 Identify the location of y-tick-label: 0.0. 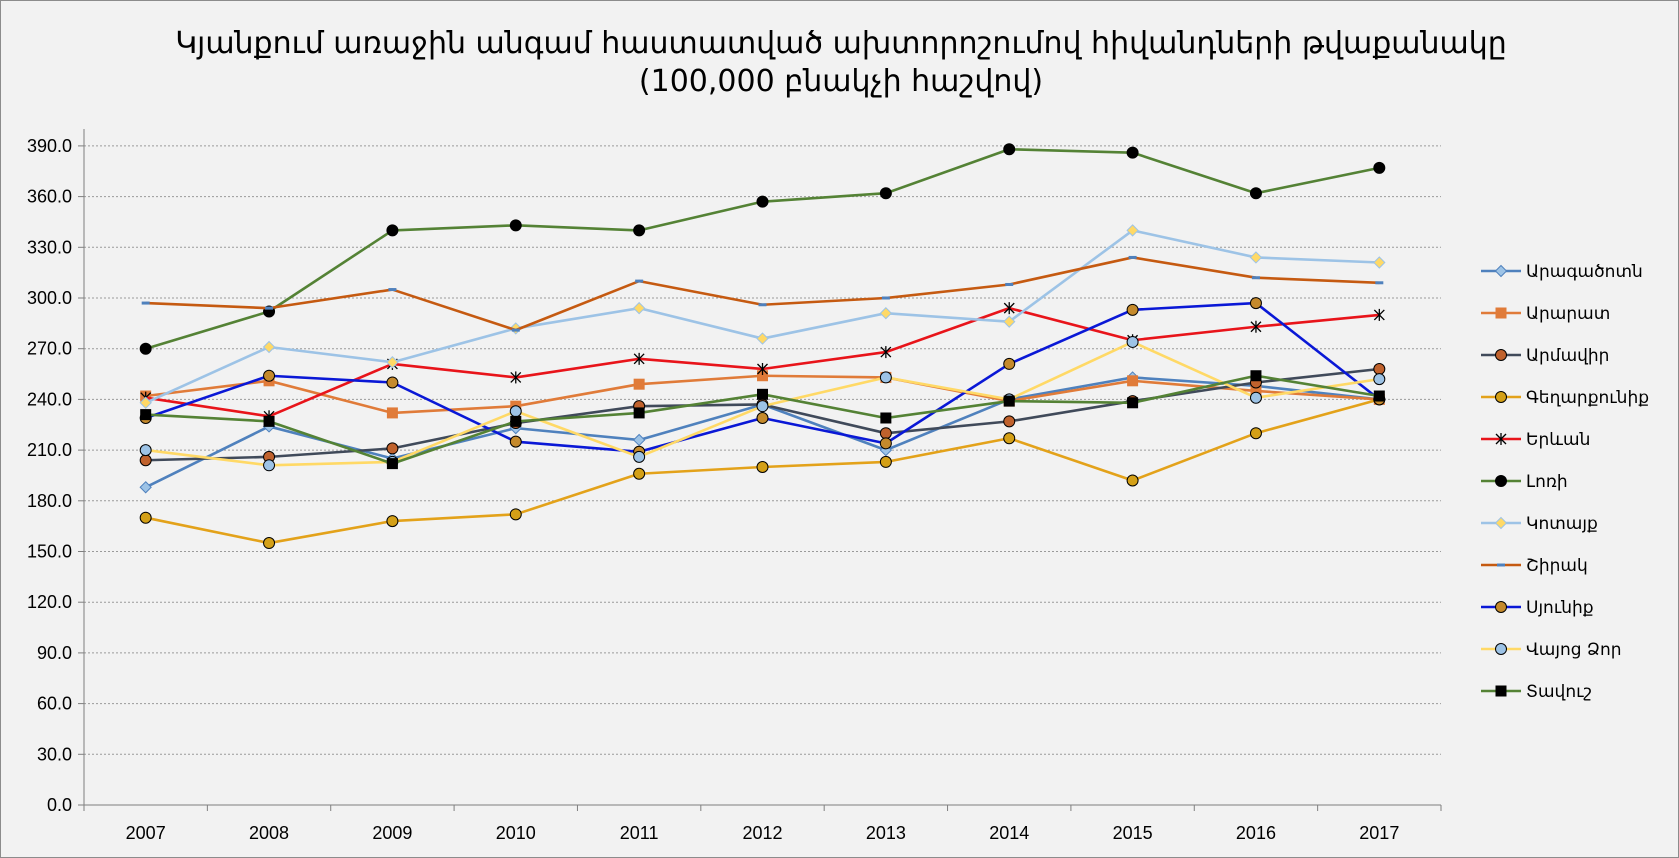
(59, 805).